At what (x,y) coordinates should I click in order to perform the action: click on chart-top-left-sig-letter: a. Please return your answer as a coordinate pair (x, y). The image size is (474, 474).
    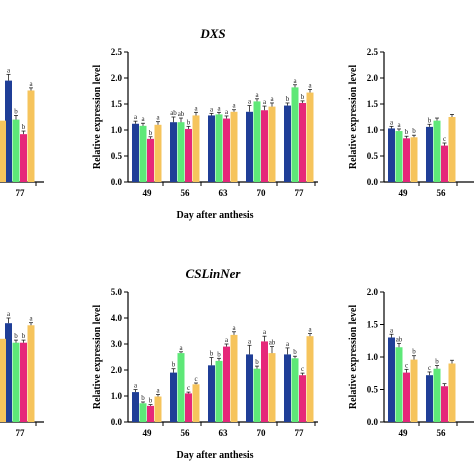
    Looking at the image, I should click on (9, 70).